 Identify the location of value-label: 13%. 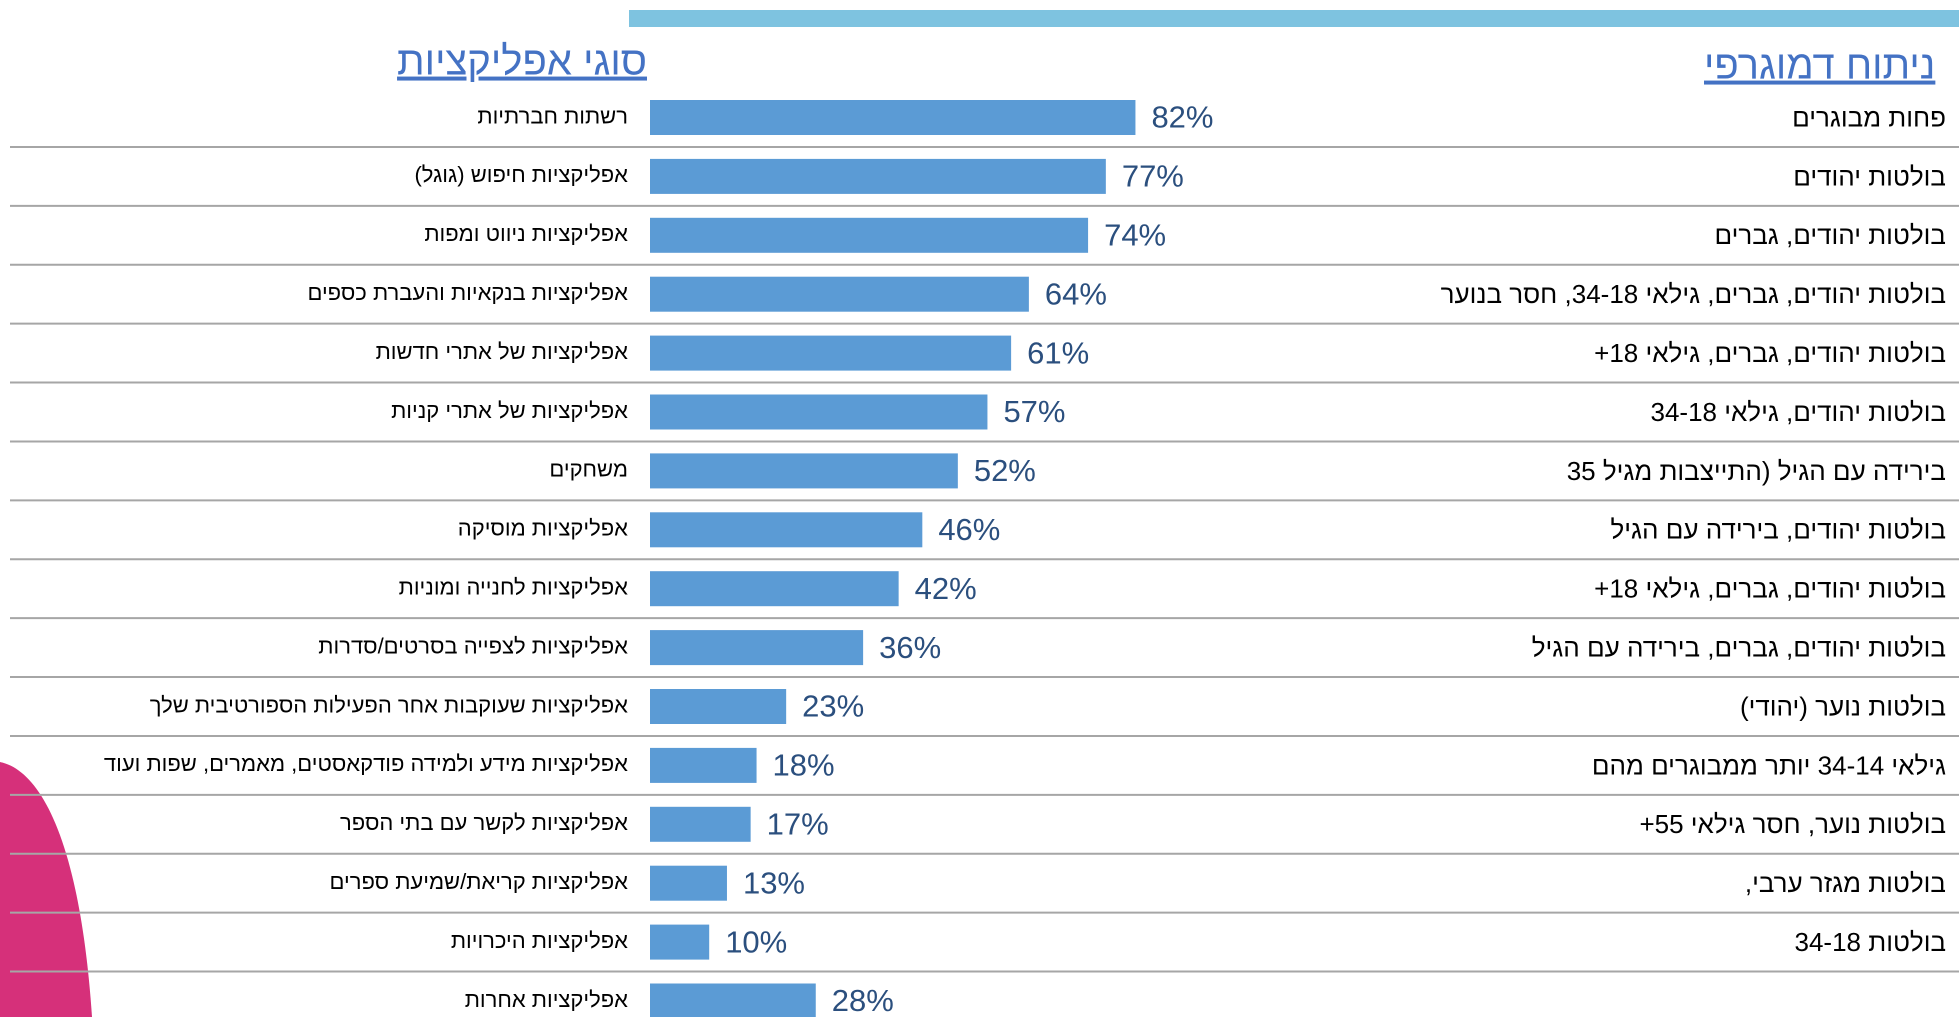
(774, 882).